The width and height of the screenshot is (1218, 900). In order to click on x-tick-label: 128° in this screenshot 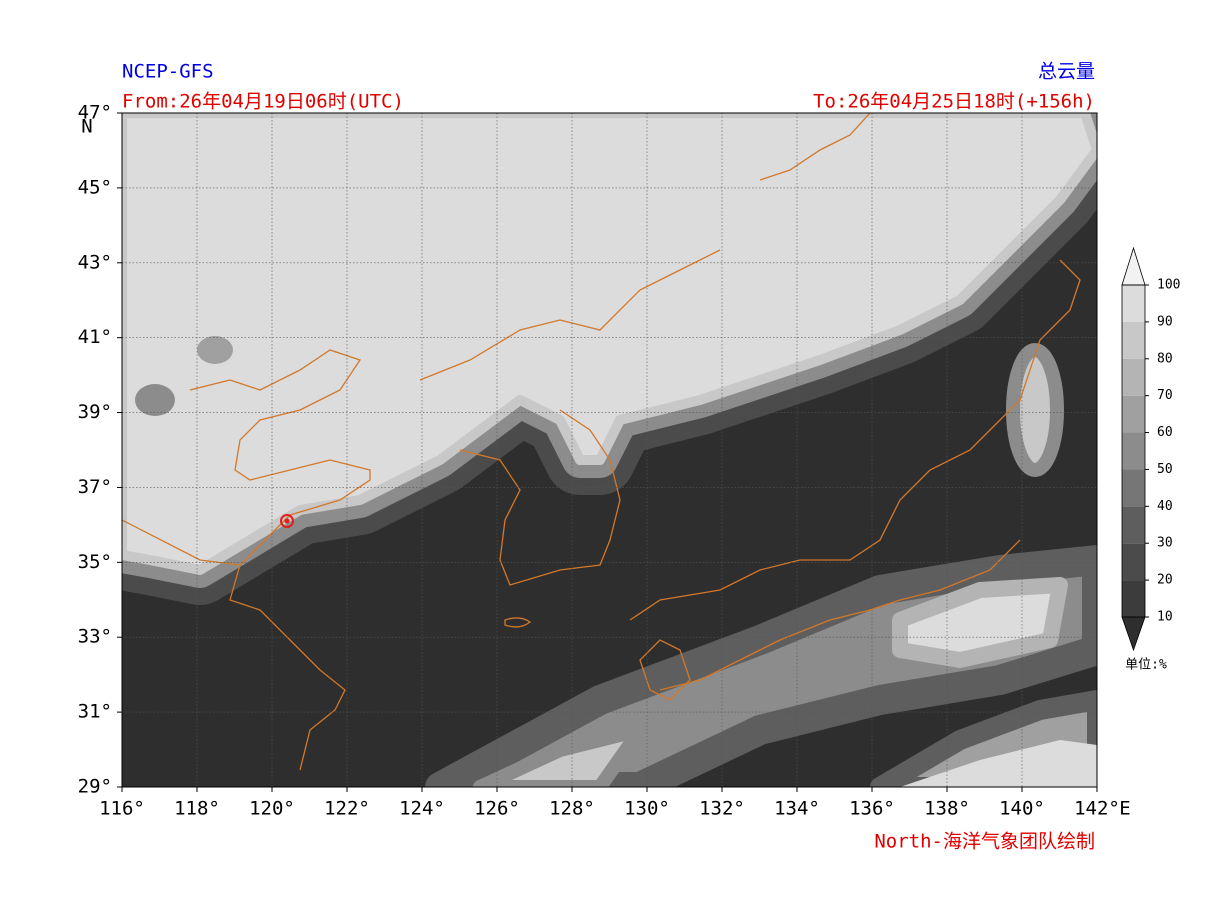, I will do `click(572, 809)`.